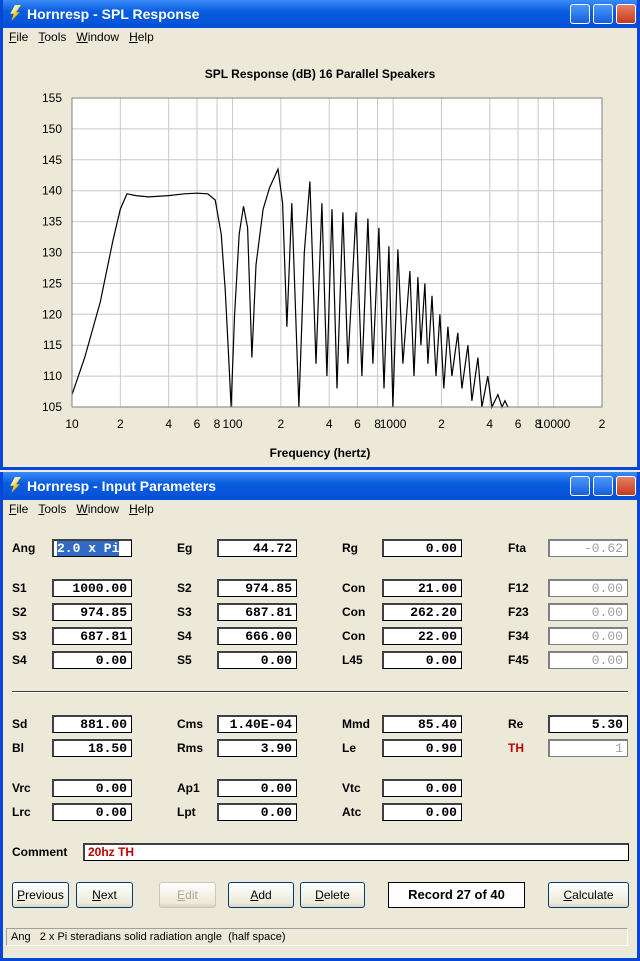  What do you see at coordinates (437, 724) in the screenshot?
I see `field-text: 85.40` at bounding box center [437, 724].